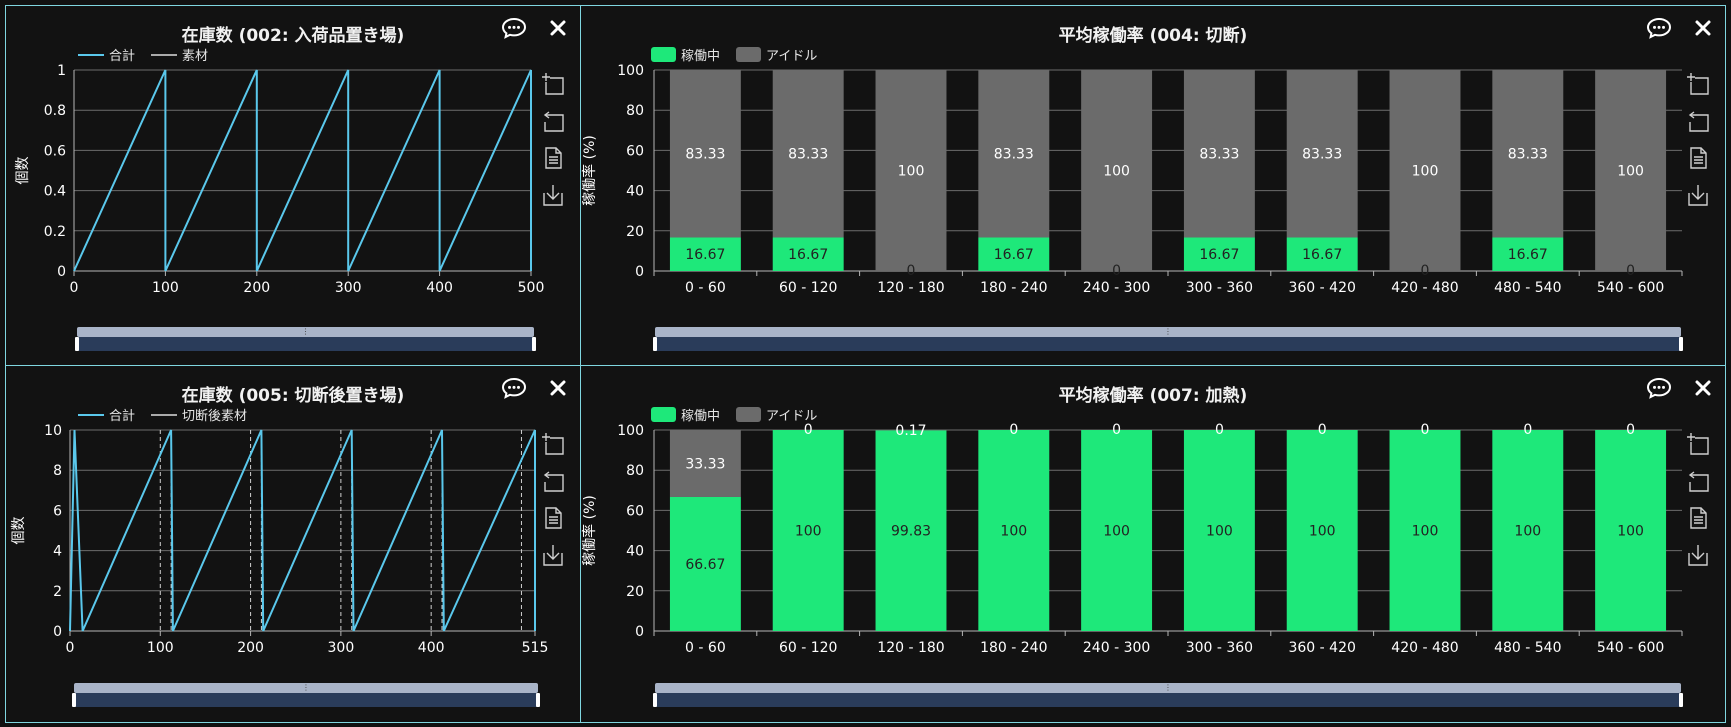  What do you see at coordinates (195, 56) in the screenshot?
I see `legend-label: 素材` at bounding box center [195, 56].